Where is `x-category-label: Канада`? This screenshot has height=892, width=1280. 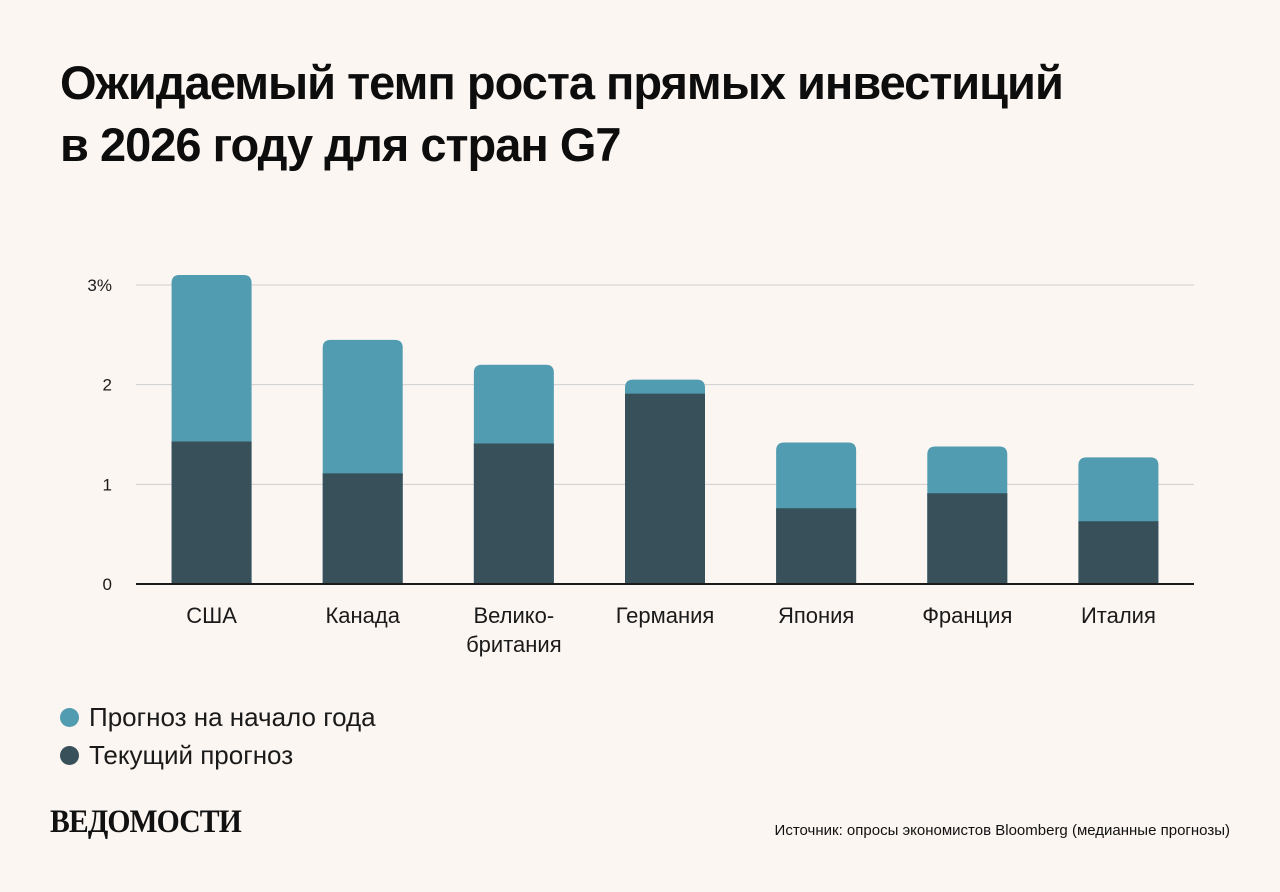 x-category-label: Канада is located at coordinates (362, 615).